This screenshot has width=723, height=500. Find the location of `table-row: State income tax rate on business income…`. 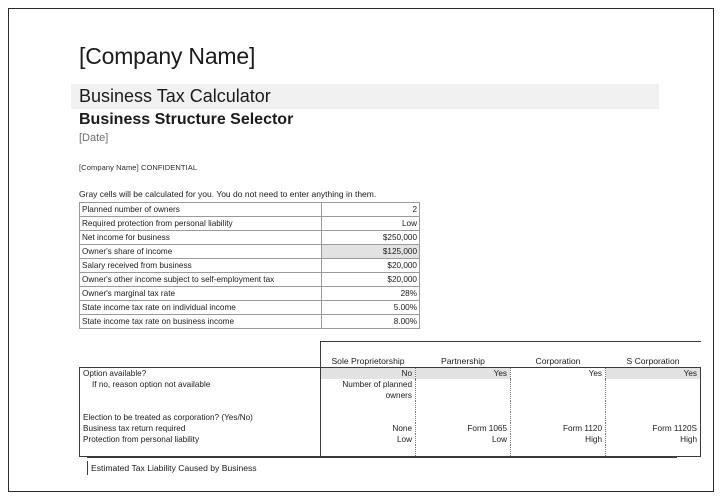

table-row: State income tax rate on business income… is located at coordinates (249, 321).